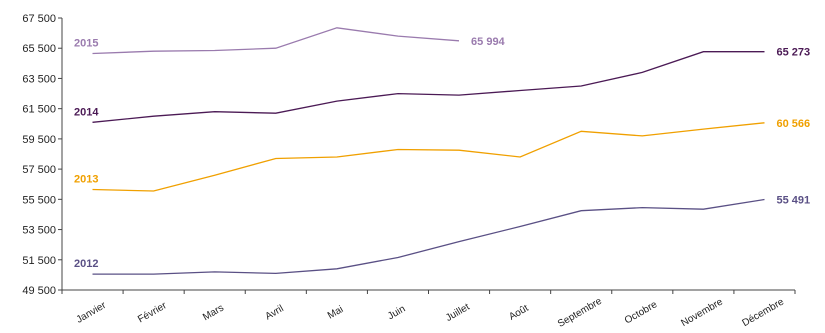 This screenshot has width=825, height=333. Describe the element at coordinates (39, 291) in the screenshot. I see `y-tick-label: 49 500` at that location.